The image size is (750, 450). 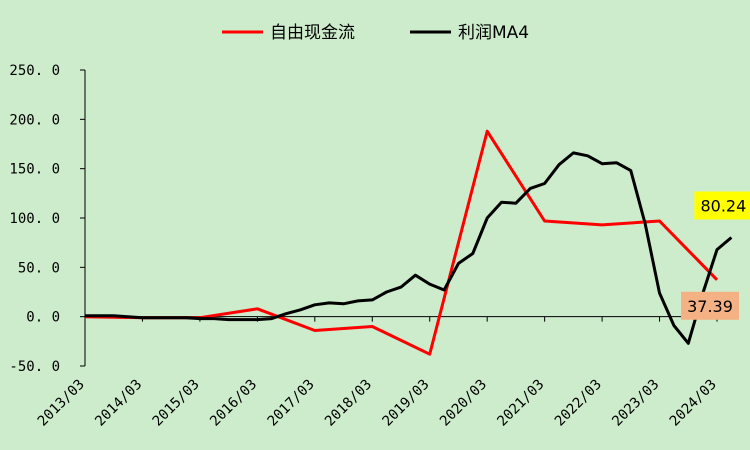 I want to click on x-tick-label: 2018/03, so click(x=348, y=403).